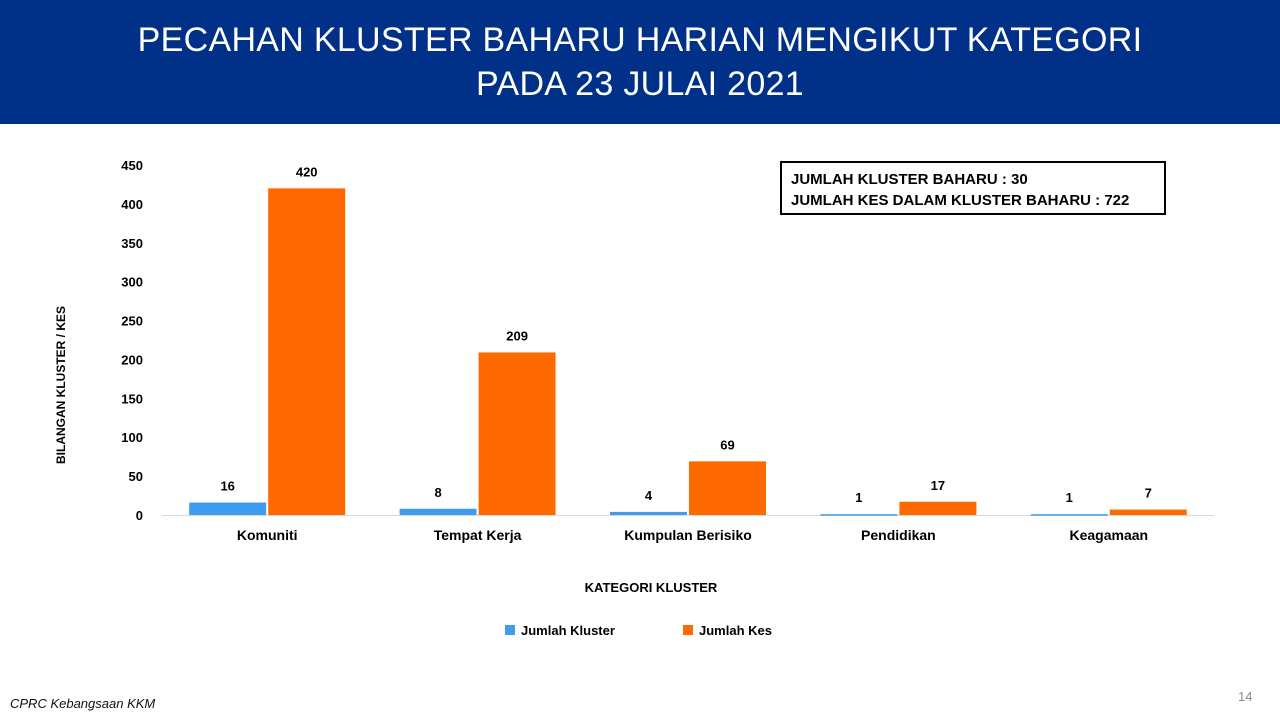 This screenshot has height=720, width=1280. What do you see at coordinates (83, 703) in the screenshot?
I see `source-note: CPRC Kebangsaan KKM` at bounding box center [83, 703].